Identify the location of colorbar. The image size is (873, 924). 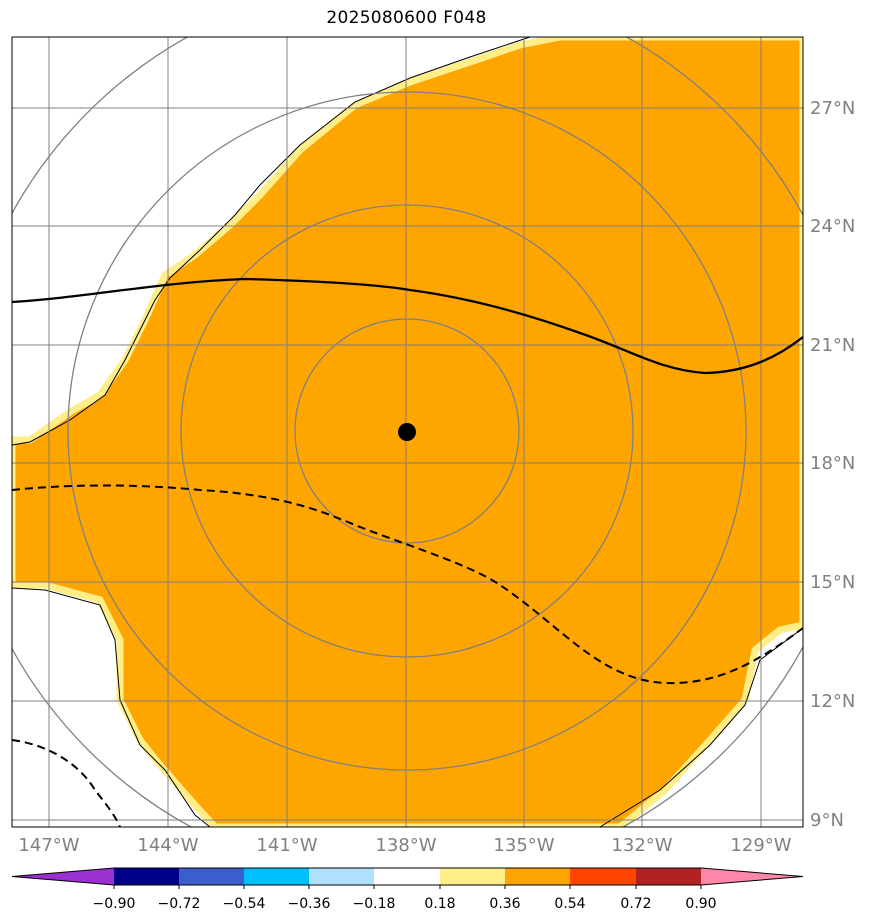
(407, 878).